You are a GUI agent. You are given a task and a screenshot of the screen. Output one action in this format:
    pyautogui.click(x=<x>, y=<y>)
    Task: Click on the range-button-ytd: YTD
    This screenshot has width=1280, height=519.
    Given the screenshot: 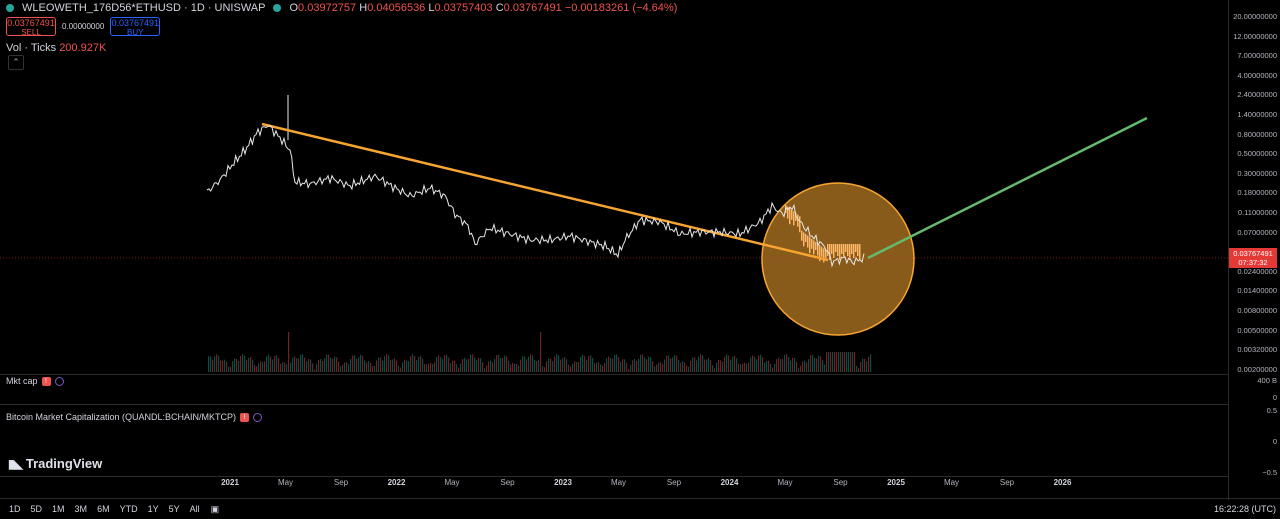 What is the action you would take?
    pyautogui.click(x=128, y=509)
    